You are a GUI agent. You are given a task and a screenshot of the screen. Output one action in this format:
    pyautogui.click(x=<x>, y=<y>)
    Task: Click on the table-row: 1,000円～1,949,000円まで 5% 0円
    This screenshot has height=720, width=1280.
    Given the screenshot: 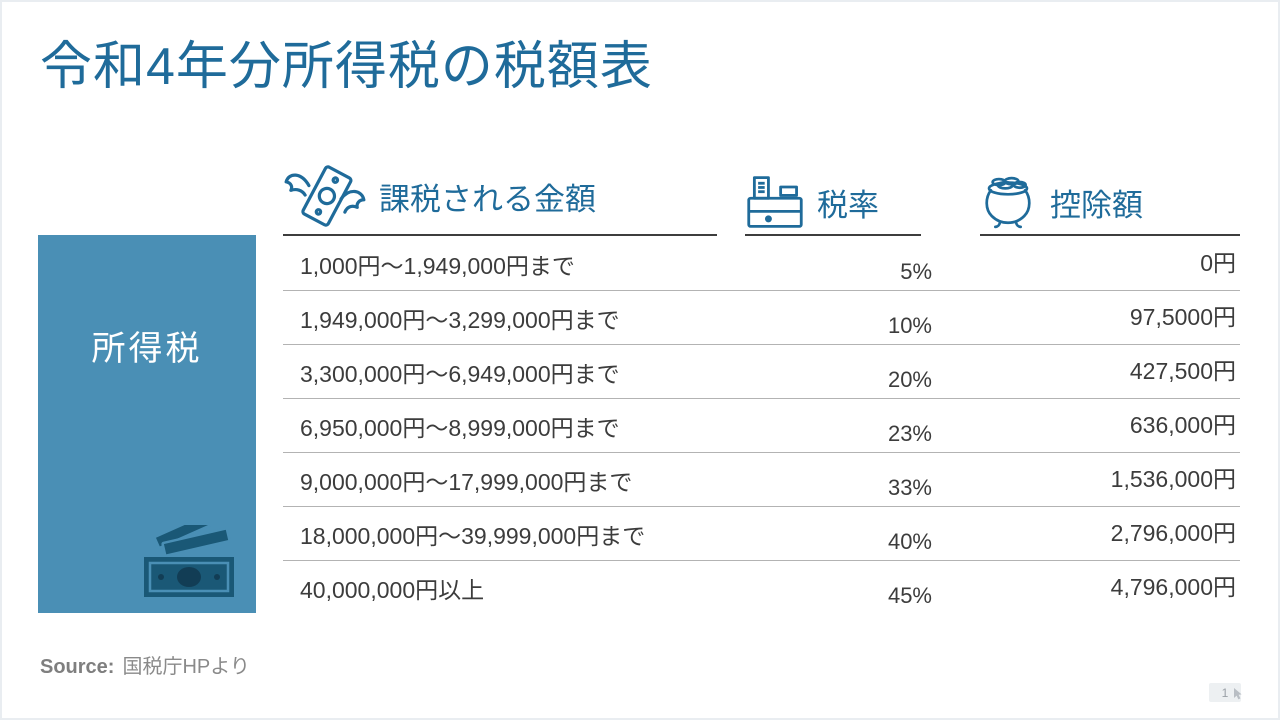 What is the action you would take?
    pyautogui.click(x=761, y=264)
    